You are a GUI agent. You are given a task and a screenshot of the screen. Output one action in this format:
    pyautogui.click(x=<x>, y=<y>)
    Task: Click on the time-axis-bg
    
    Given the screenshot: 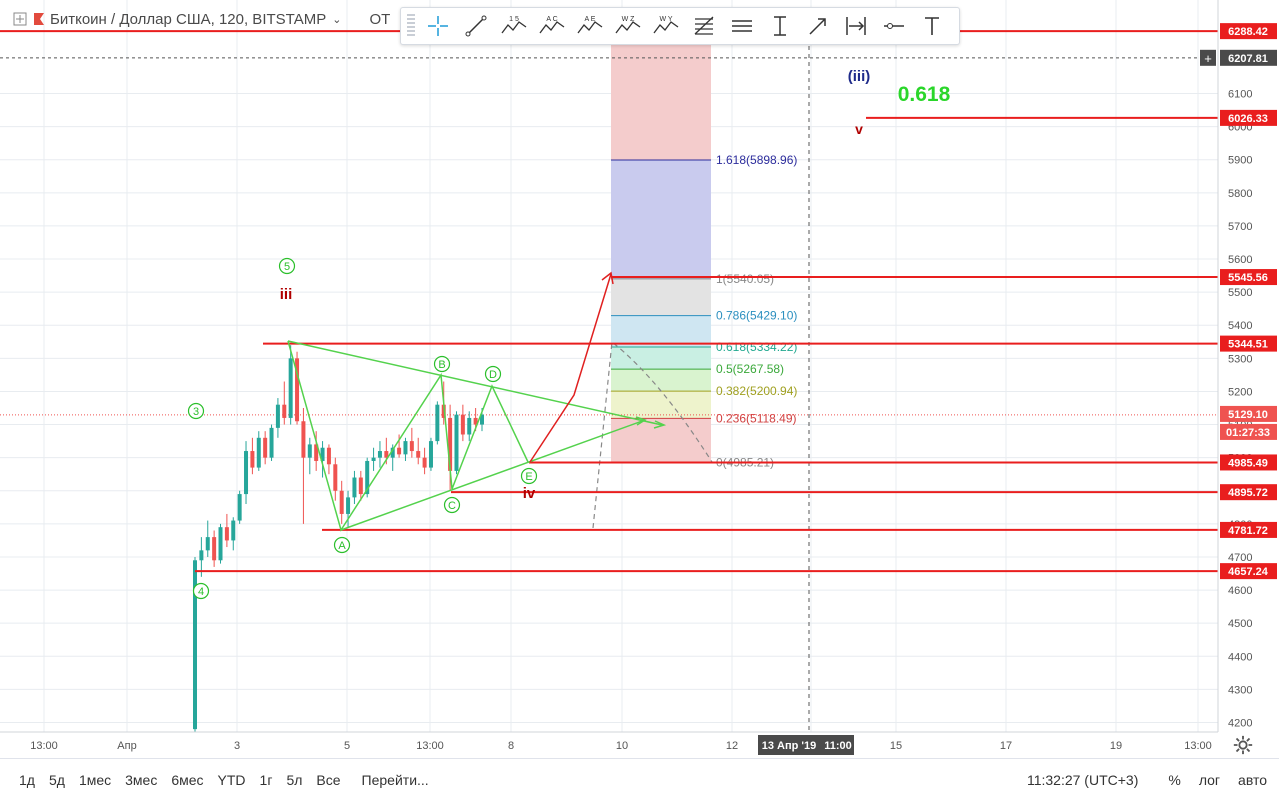 What is the action you would take?
    pyautogui.click(x=639, y=745)
    